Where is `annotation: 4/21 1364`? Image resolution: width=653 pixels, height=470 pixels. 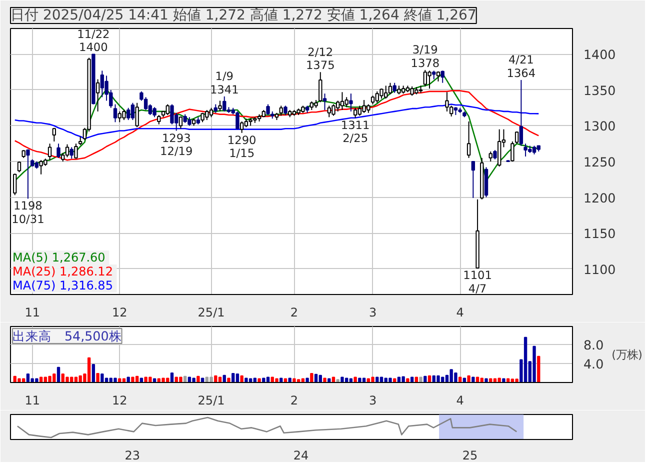 annotation: 4/21 1364 is located at coordinates (521, 66).